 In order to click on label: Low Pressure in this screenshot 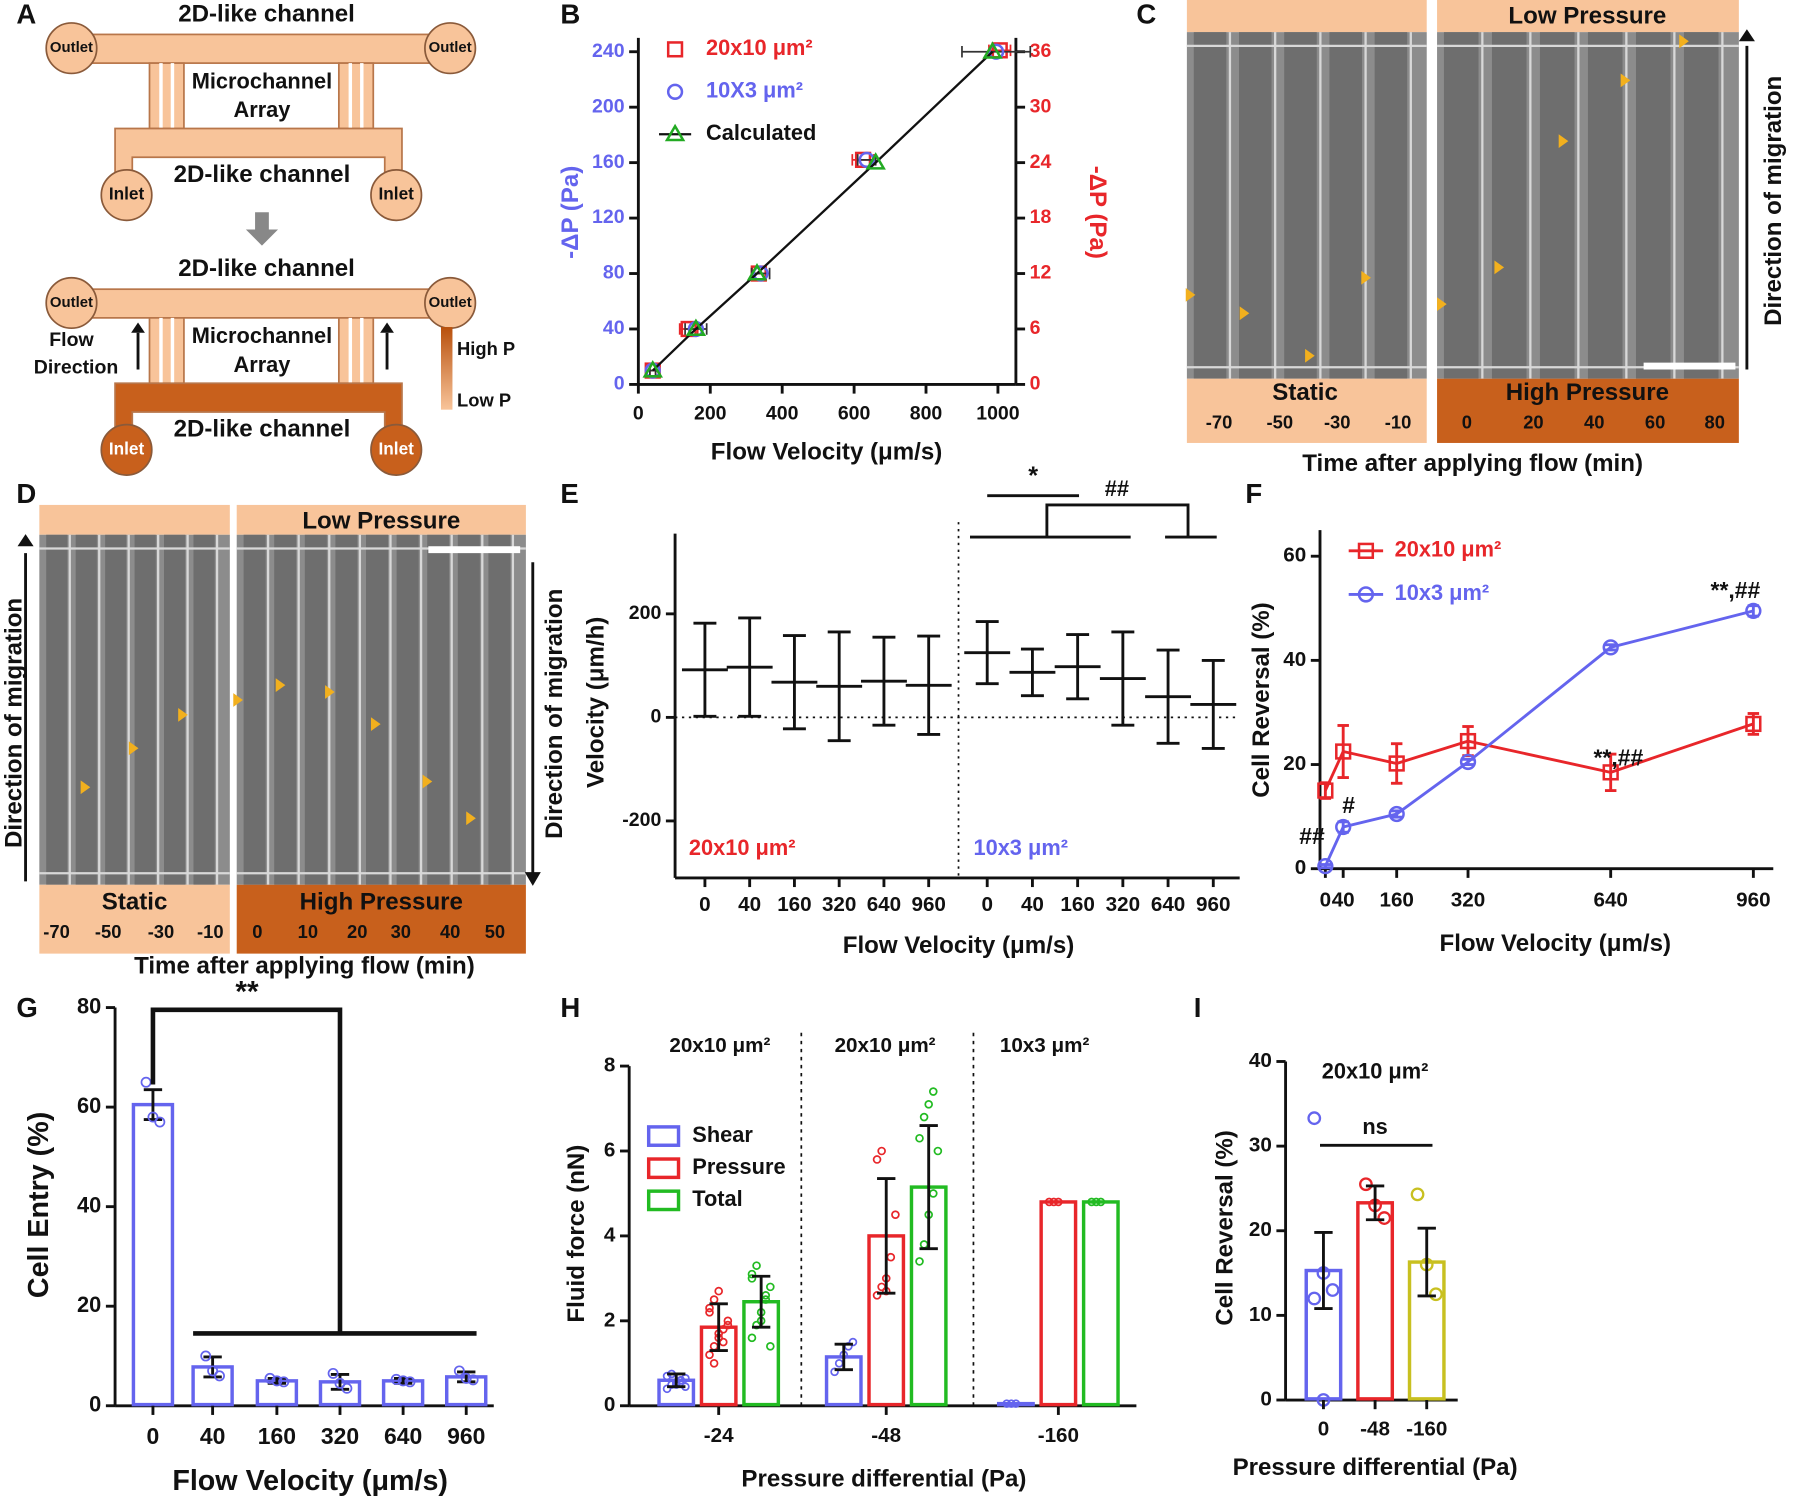, I will do `click(1587, 16)`.